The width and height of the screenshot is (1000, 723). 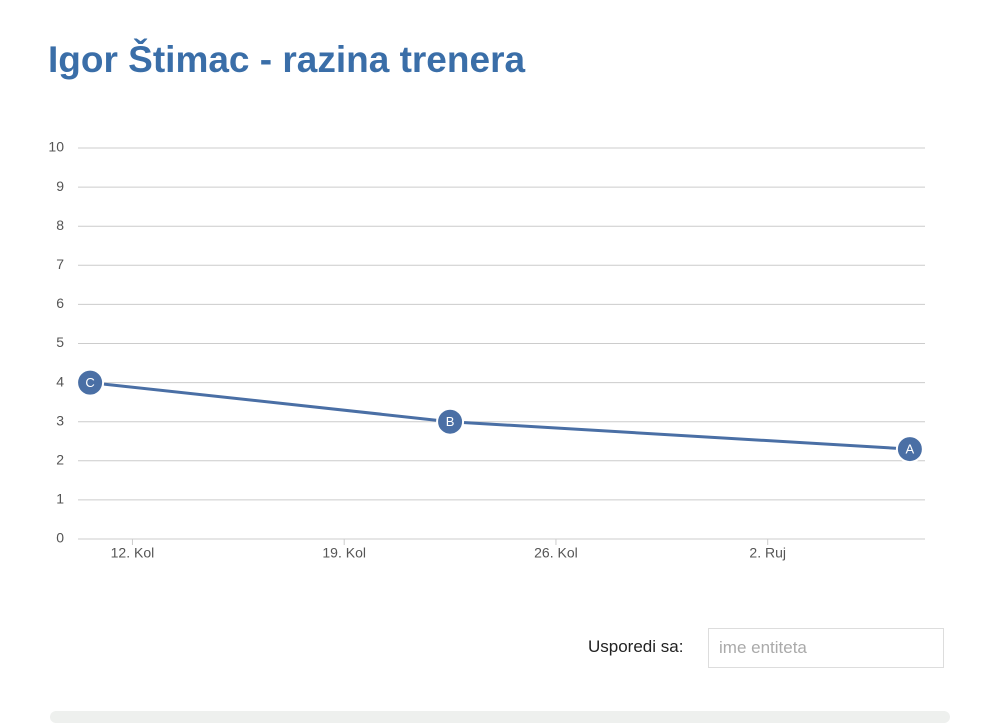 I want to click on point-label: B, so click(x=450, y=421).